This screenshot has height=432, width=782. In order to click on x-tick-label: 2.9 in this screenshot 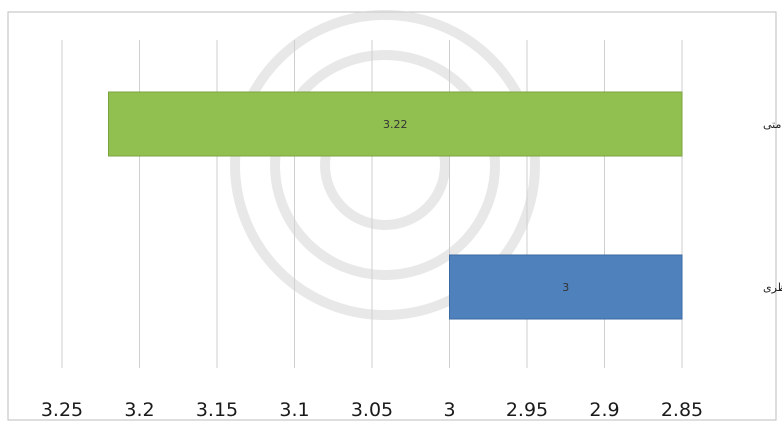, I will do `click(604, 410)`.